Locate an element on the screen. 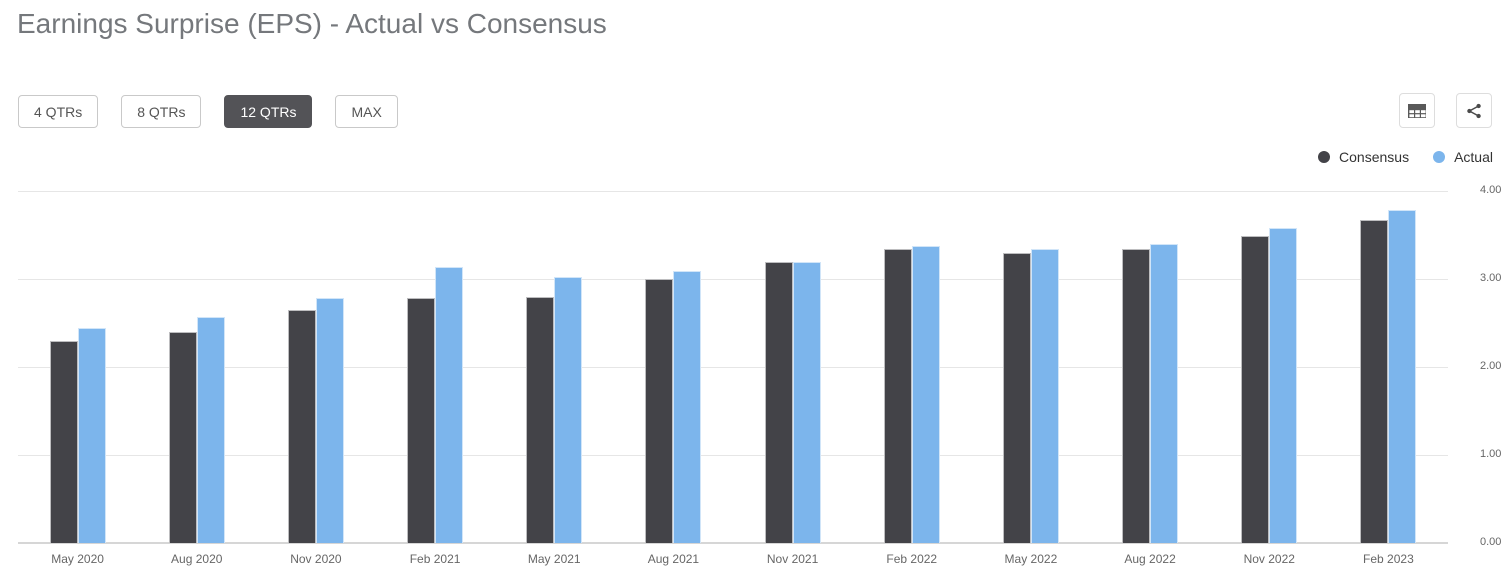 Image resolution: width=1509 pixels, height=580 pixels. x-axis-label: May 2021 is located at coordinates (554, 559).